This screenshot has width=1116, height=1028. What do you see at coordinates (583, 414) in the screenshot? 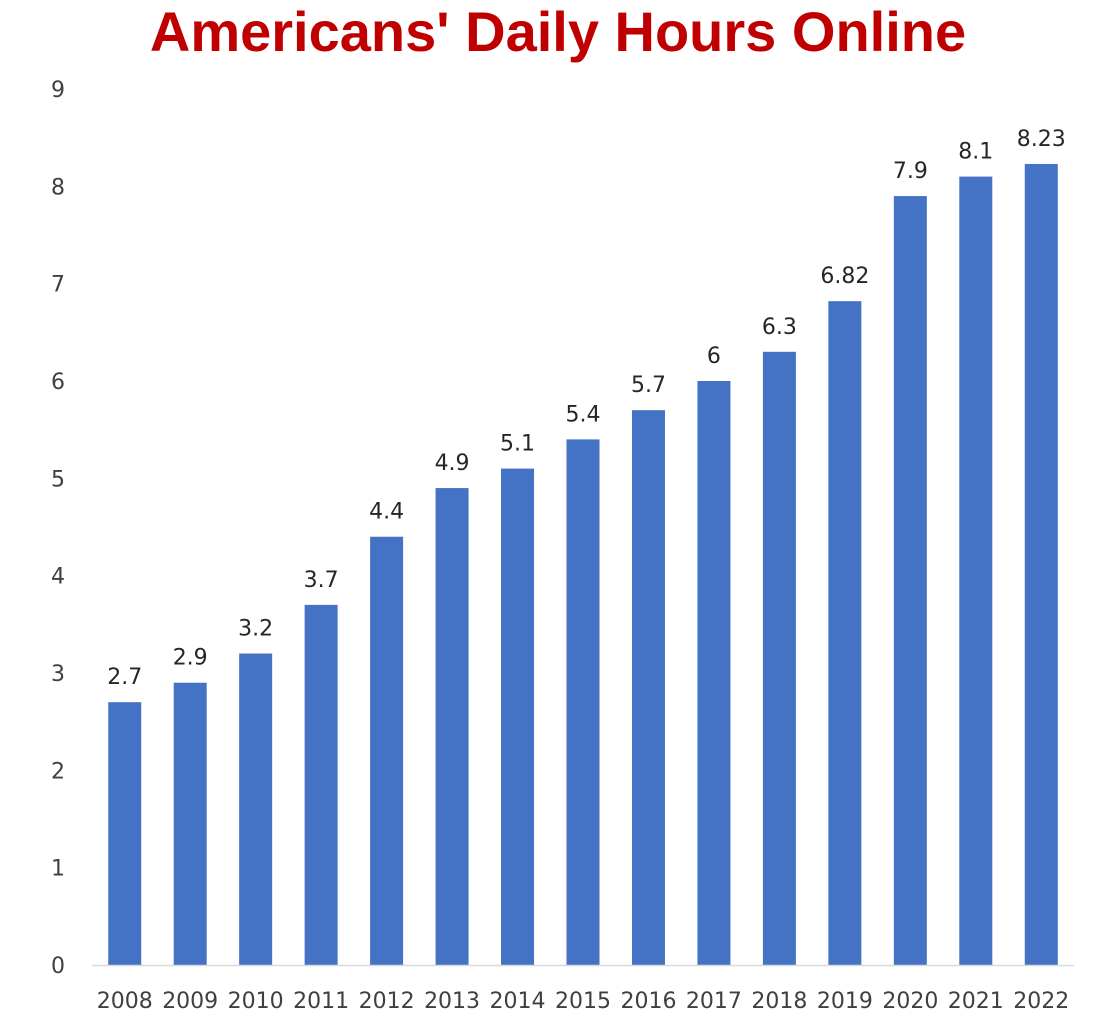
I see `data-label-2015: 5.4` at bounding box center [583, 414].